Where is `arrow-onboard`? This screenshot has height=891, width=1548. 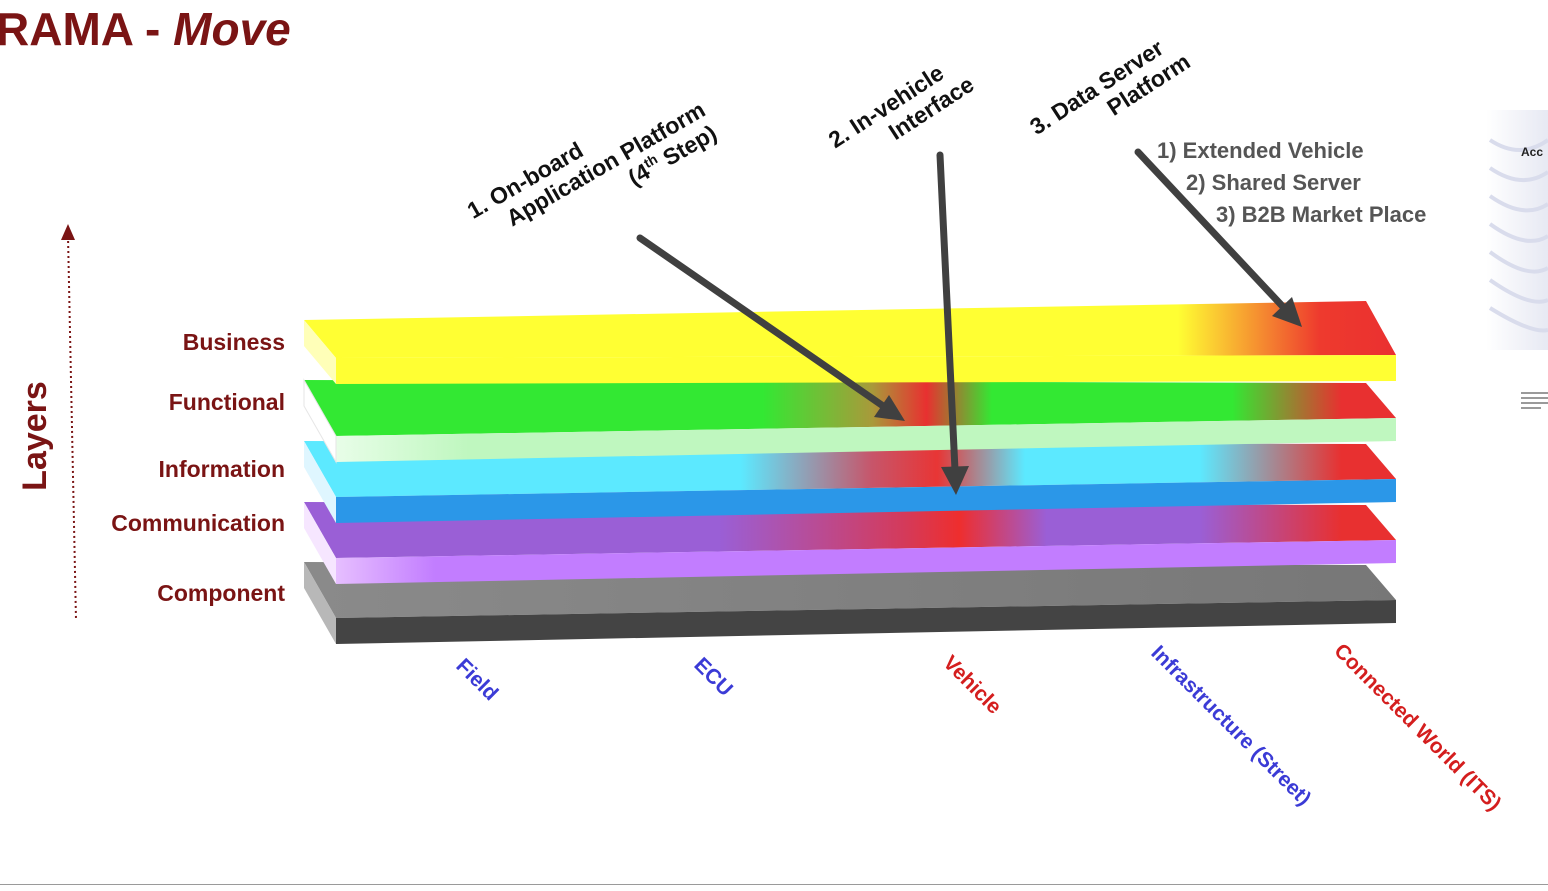 arrow-onboard is located at coordinates (770, 327).